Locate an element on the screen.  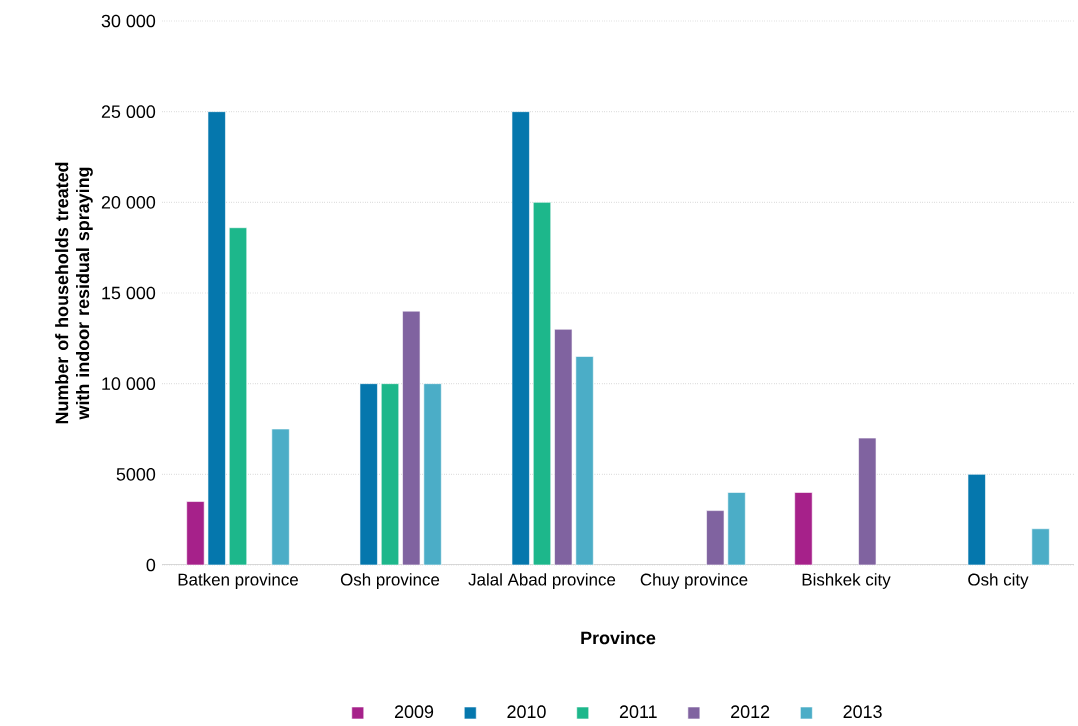
y-axis-title: Number of households treated with indoor residual spraying is located at coordinates (74, 293).